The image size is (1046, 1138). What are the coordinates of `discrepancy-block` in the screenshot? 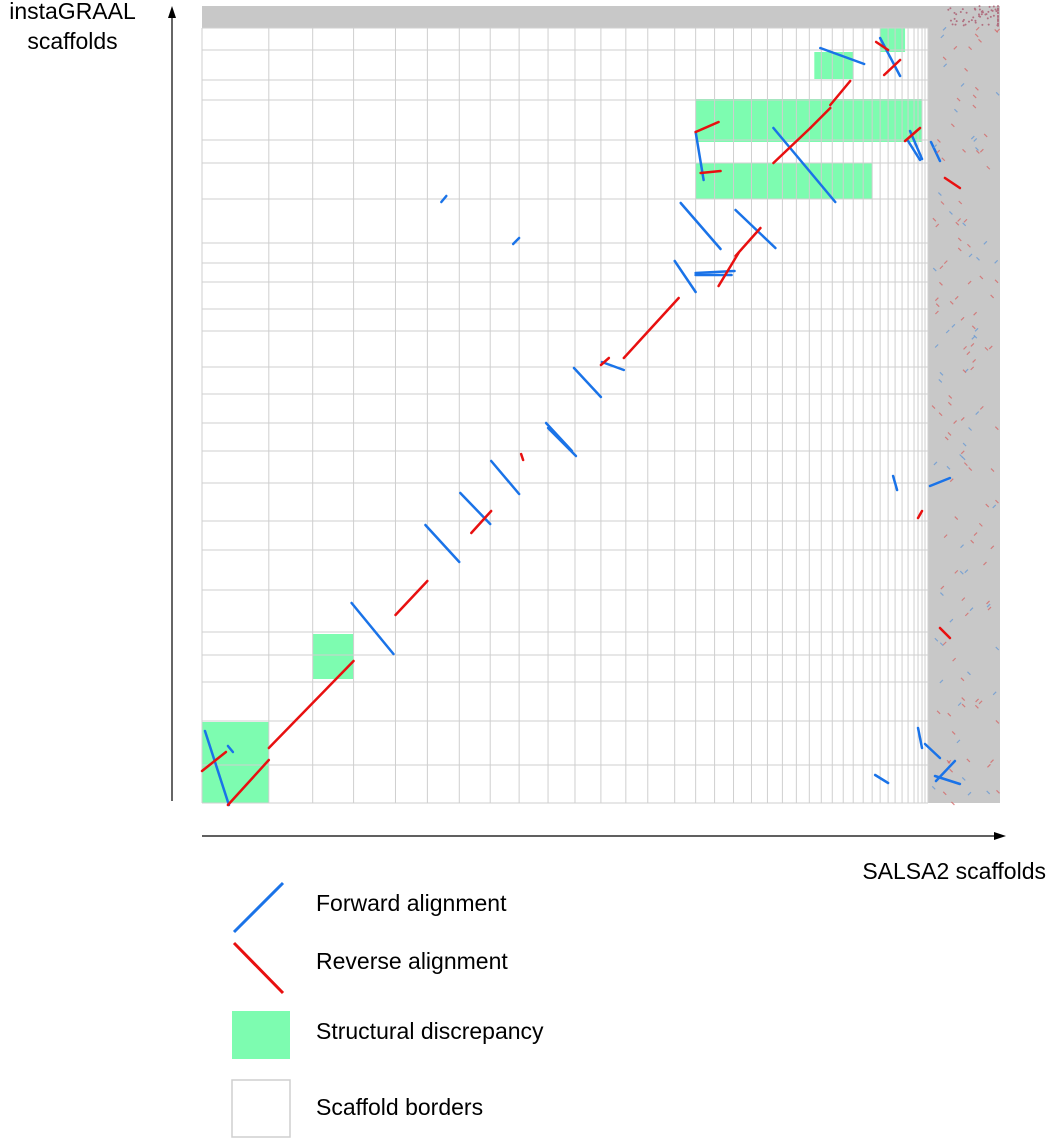 It's located at (834, 65).